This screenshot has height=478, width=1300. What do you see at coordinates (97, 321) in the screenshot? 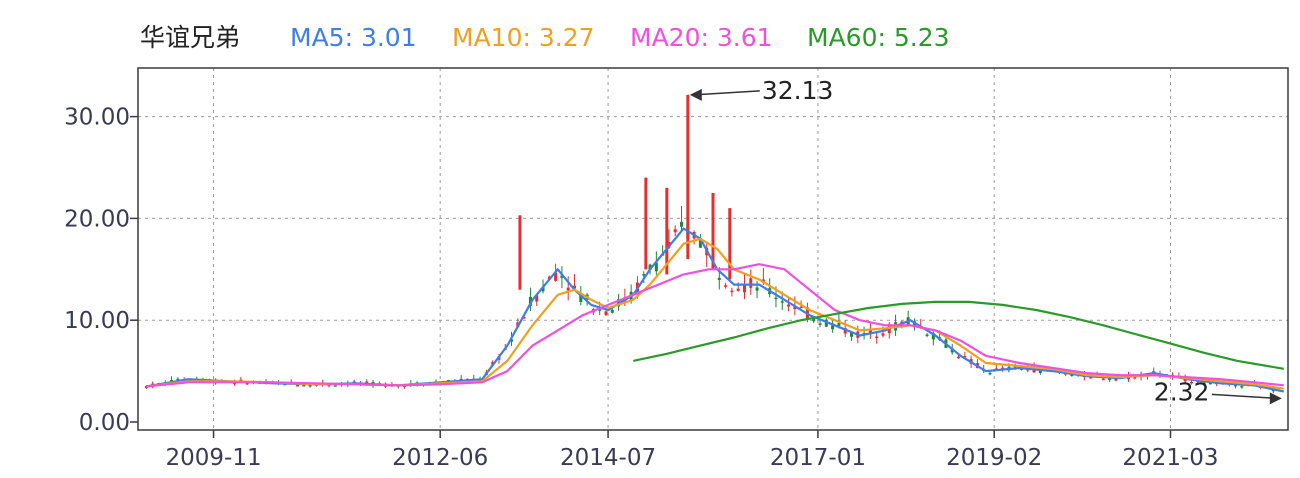
I see `y-tick-label: 10.00` at bounding box center [97, 321].